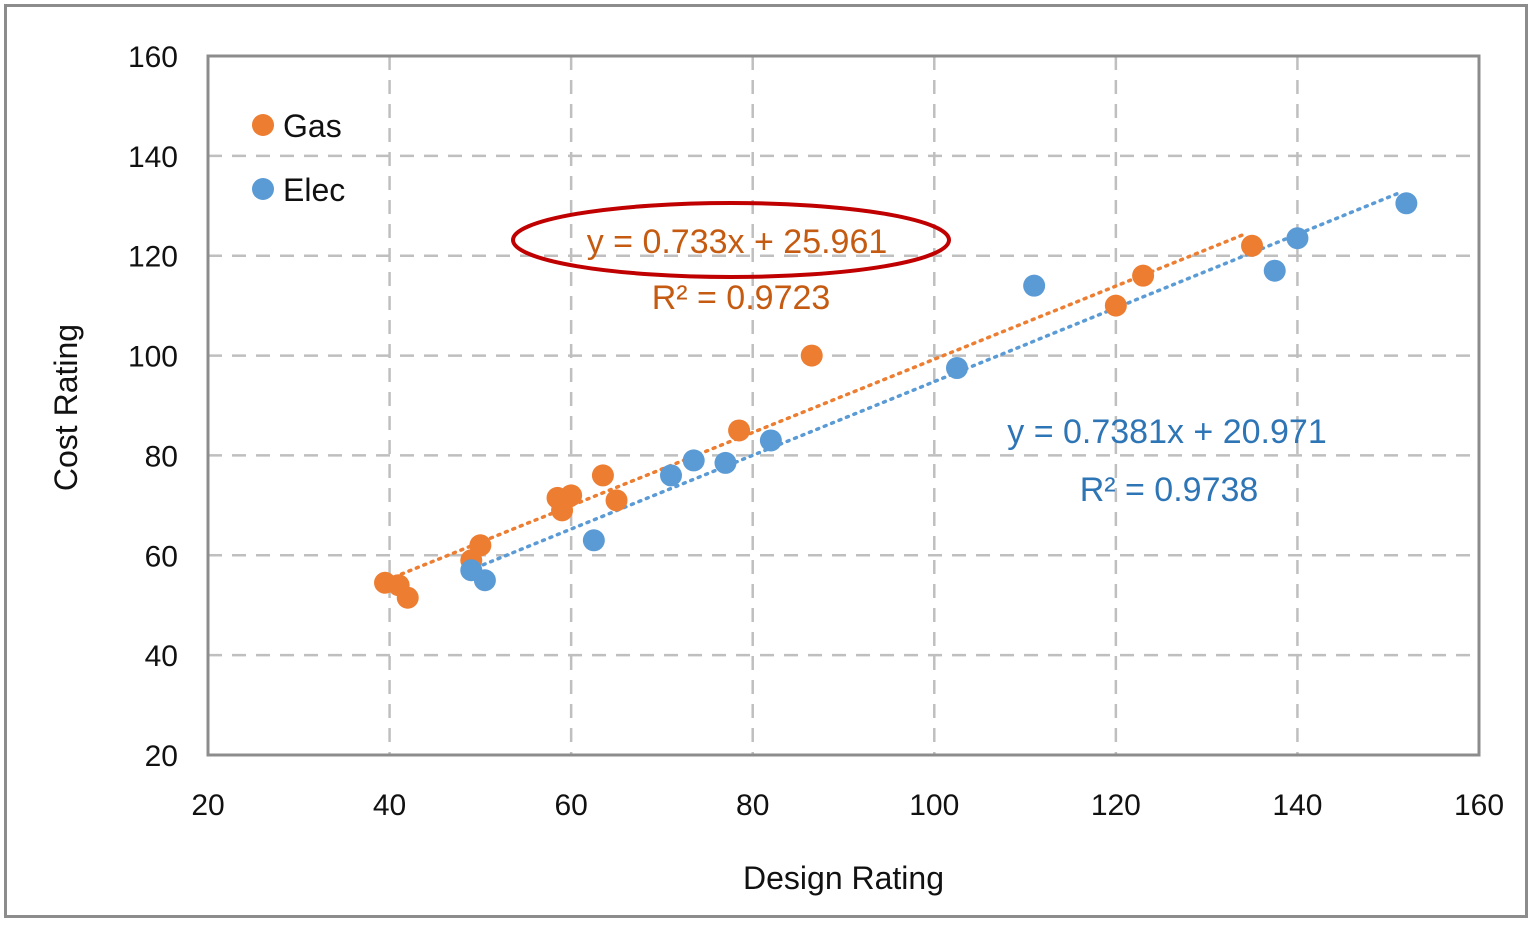 Image resolution: width=1536 pixels, height=925 pixels. I want to click on y-axis-title: Cost Rating, so click(66, 407).